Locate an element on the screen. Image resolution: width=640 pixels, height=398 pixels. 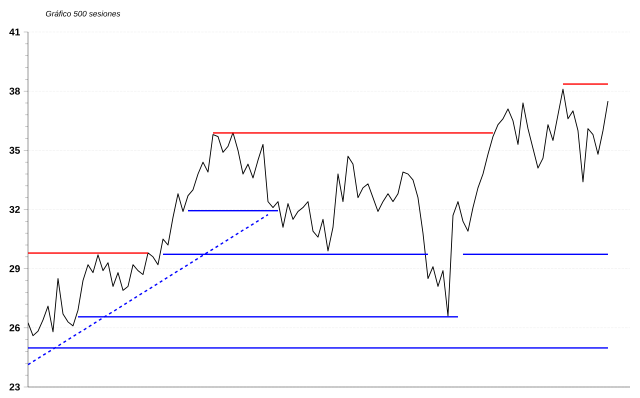
y-tick-label: 41 is located at coordinates (14, 32).